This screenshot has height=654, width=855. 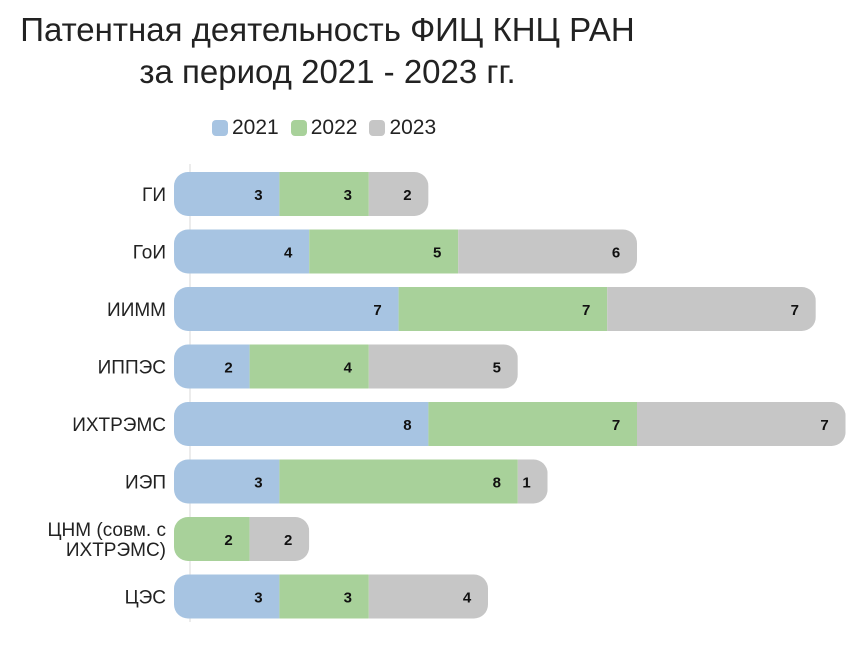 I want to click on data-label-2022: 4, so click(x=348, y=368).